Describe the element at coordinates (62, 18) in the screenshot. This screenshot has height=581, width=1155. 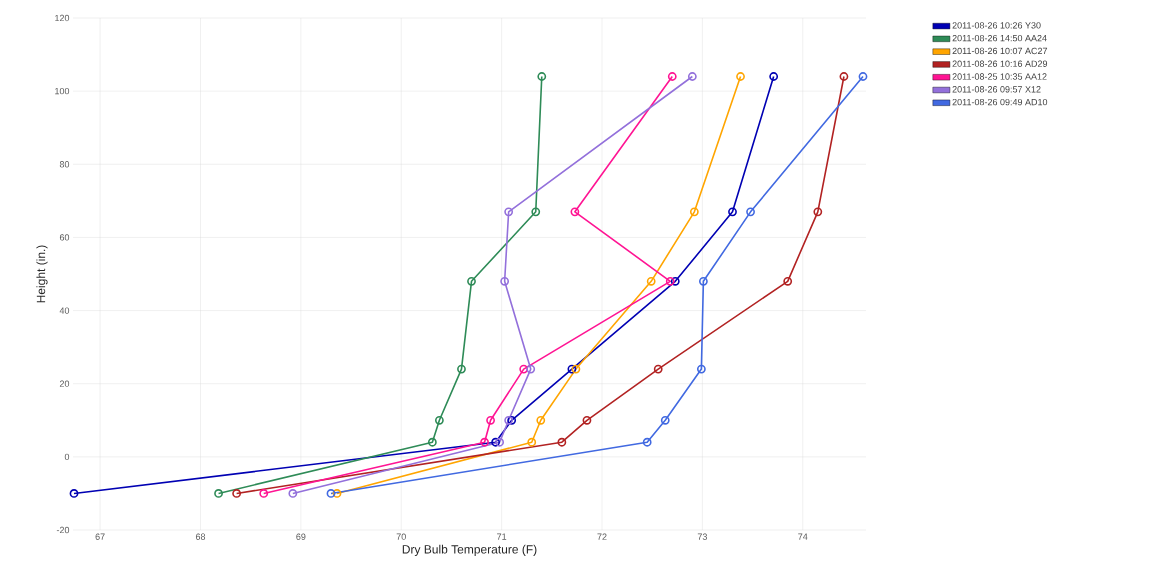
I see `y-tick-label: 120` at that location.